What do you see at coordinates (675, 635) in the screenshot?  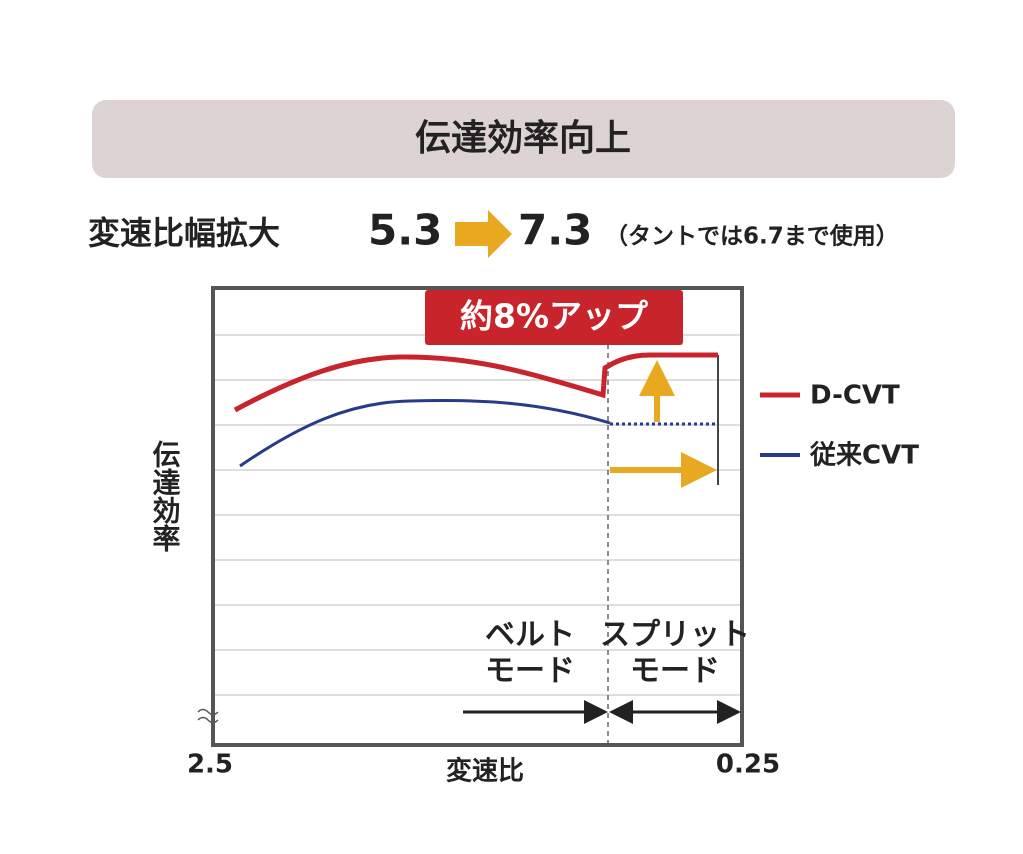 I see `mode-label: スプリット` at bounding box center [675, 635].